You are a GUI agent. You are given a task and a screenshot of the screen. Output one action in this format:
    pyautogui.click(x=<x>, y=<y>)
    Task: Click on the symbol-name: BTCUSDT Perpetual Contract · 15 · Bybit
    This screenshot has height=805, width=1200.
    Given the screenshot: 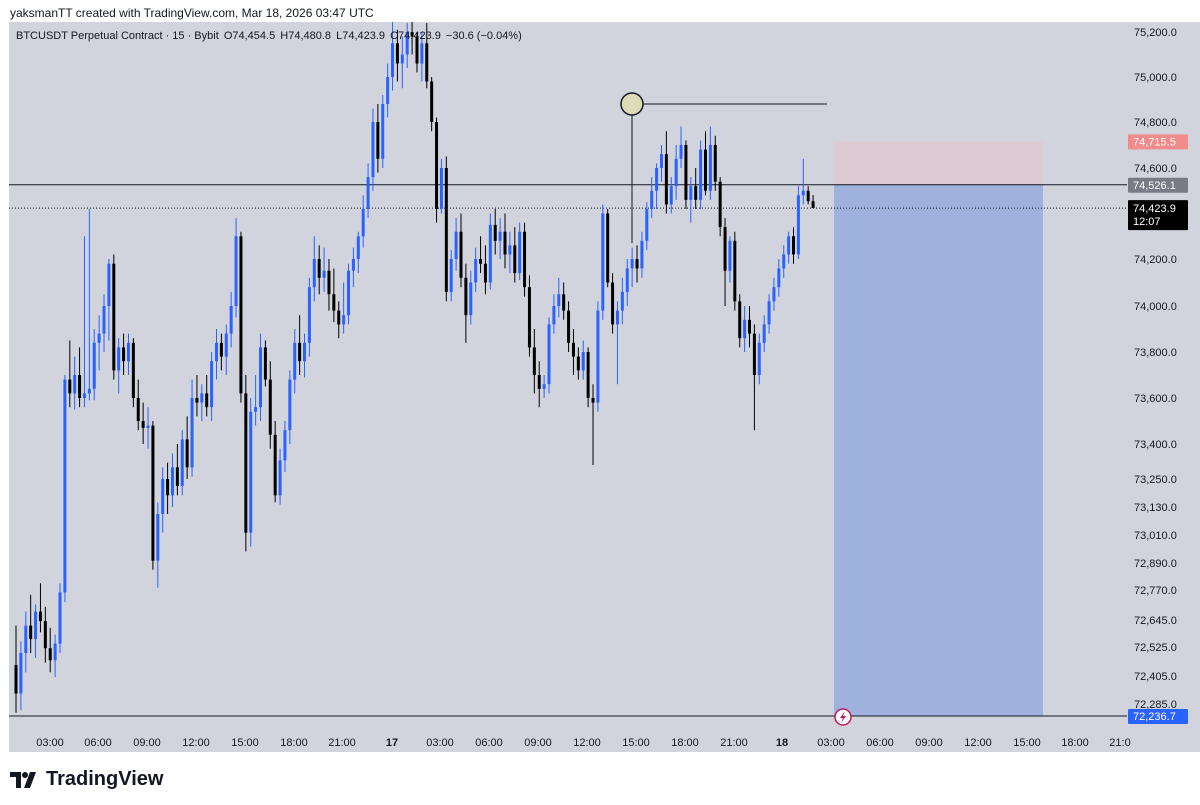 What is the action you would take?
    pyautogui.click(x=117, y=36)
    